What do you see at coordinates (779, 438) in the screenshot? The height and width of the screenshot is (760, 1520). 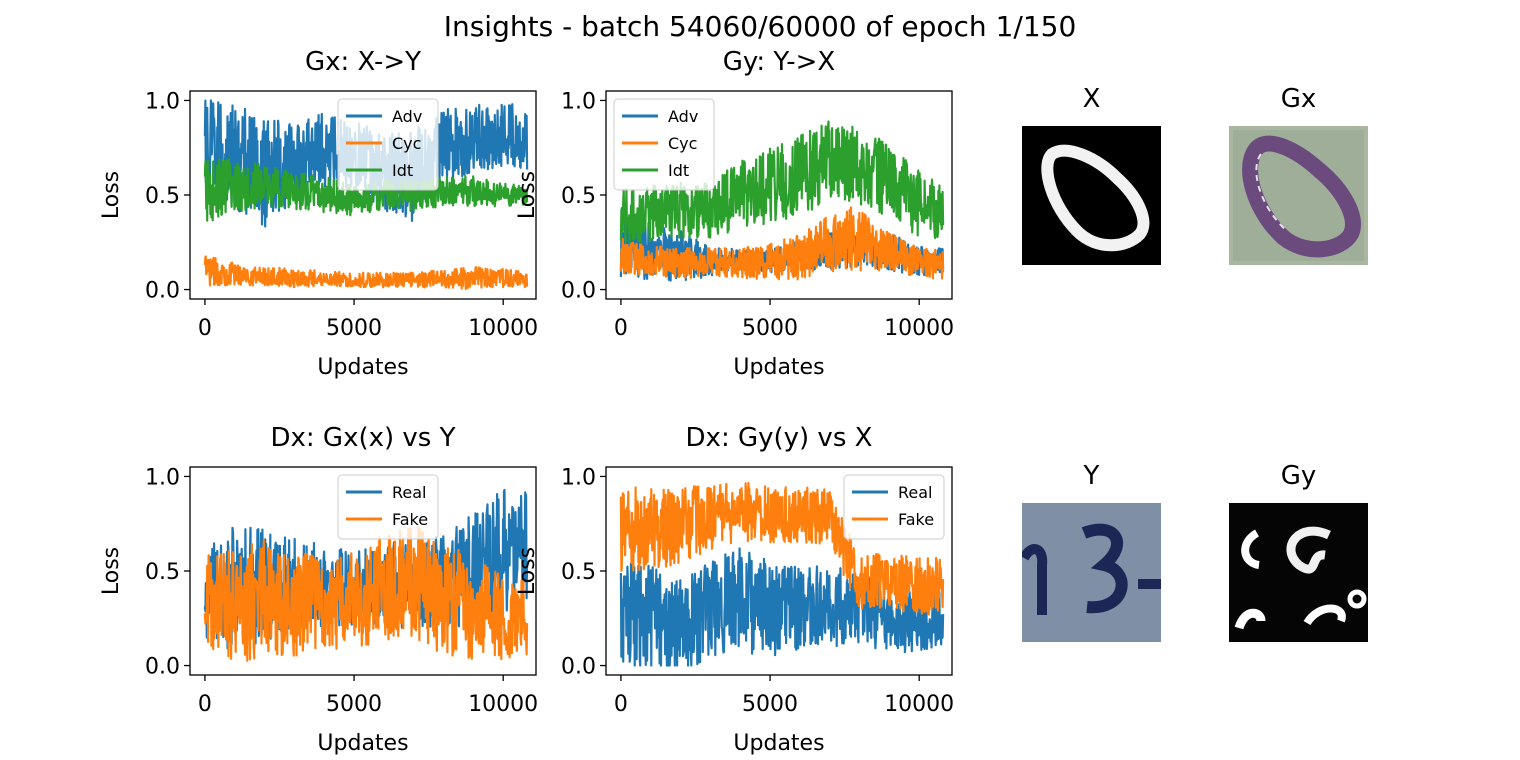 I see `chart-title: Dx: Gy(y) vs X` at bounding box center [779, 438].